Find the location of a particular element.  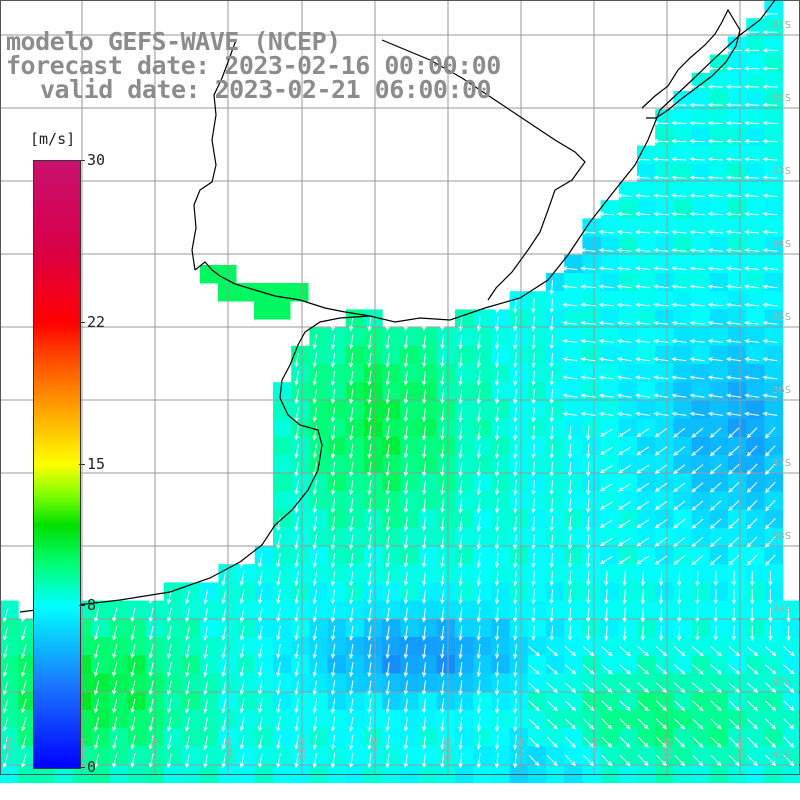

lat-label: 39S is located at coordinates (781, 609).